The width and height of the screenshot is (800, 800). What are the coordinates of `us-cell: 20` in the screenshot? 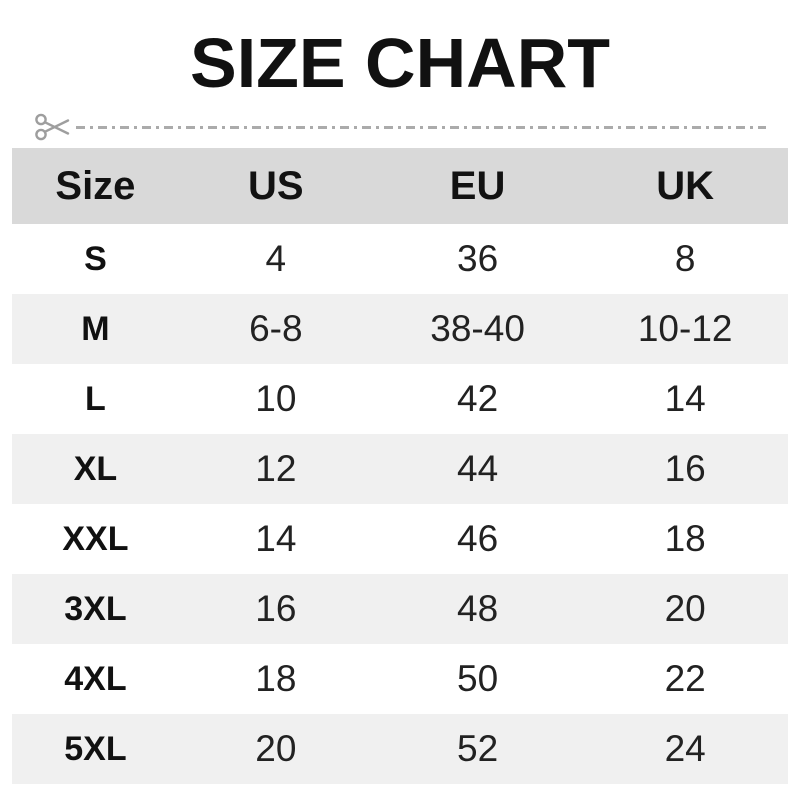 It's located at (276, 748).